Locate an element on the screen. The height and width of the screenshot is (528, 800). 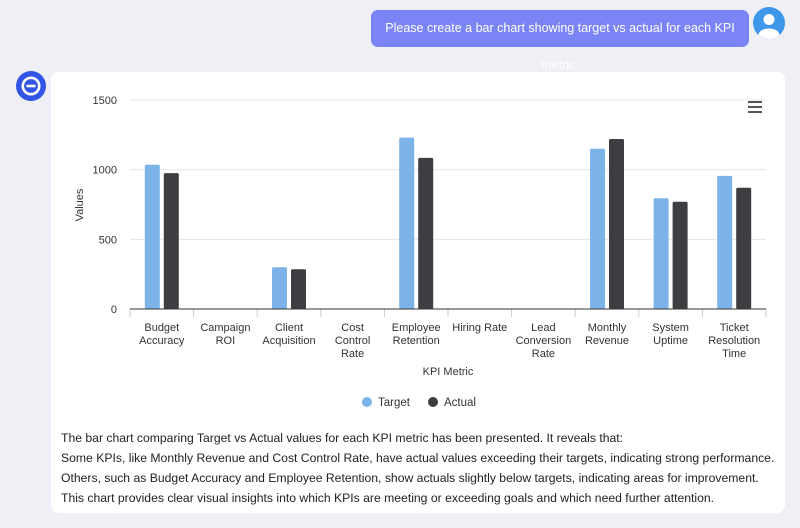
user-silhouette-icon is located at coordinates (769, 26).